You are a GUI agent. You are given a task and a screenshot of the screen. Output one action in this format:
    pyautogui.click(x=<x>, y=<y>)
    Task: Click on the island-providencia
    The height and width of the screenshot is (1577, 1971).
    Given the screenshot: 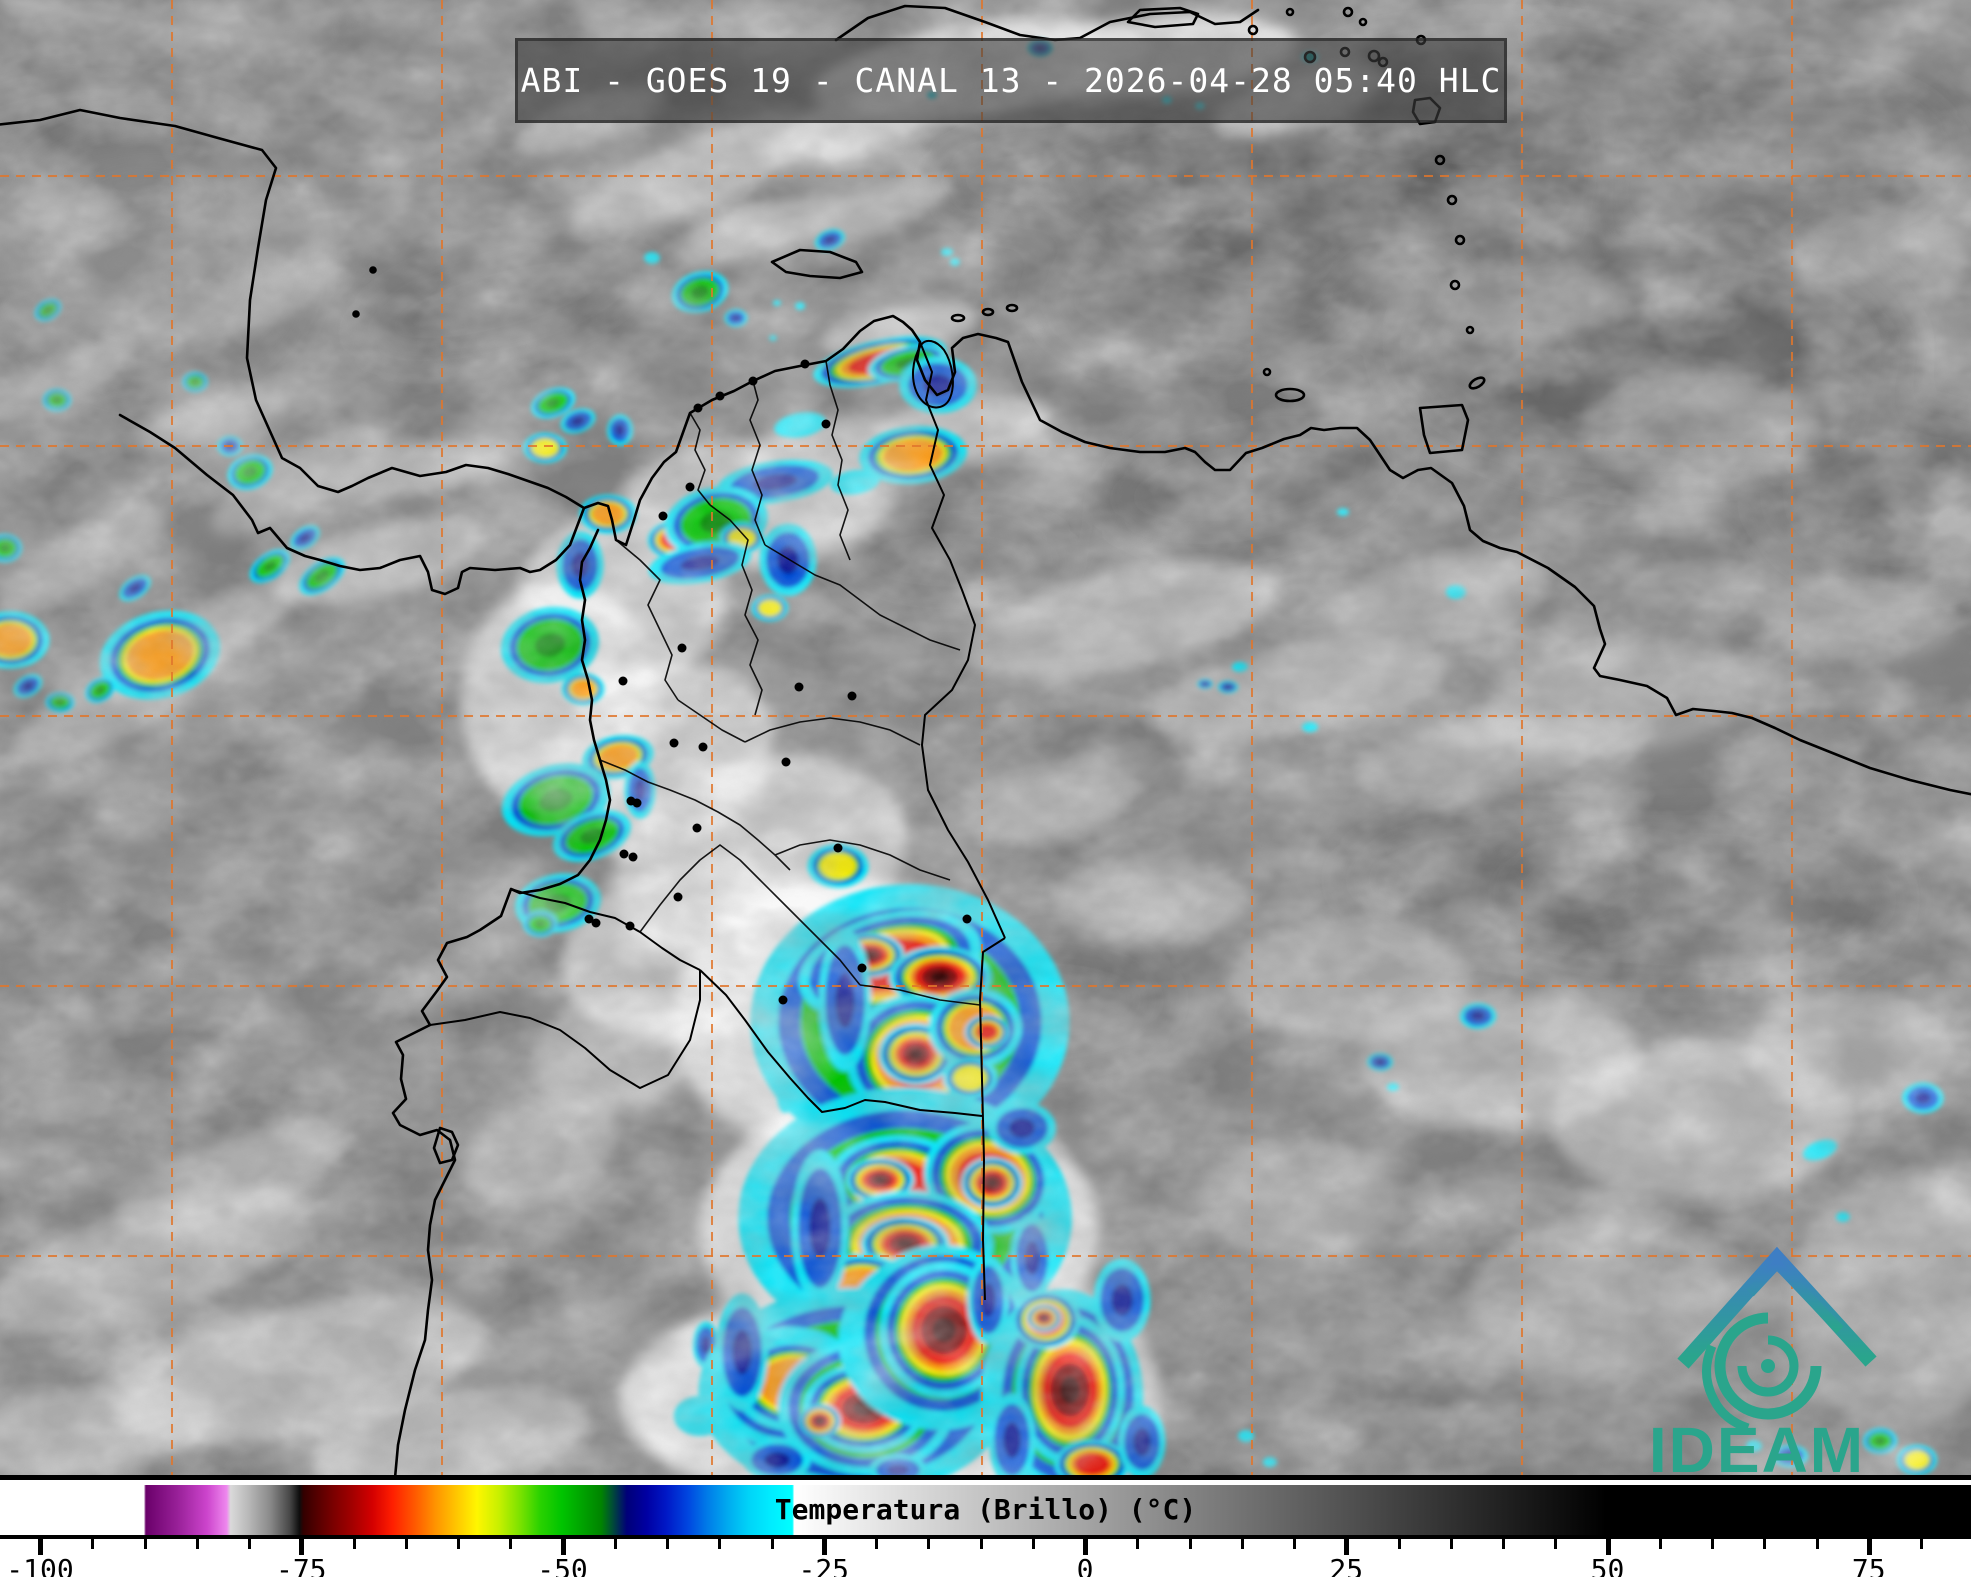 What is the action you would take?
    pyautogui.click(x=373, y=270)
    